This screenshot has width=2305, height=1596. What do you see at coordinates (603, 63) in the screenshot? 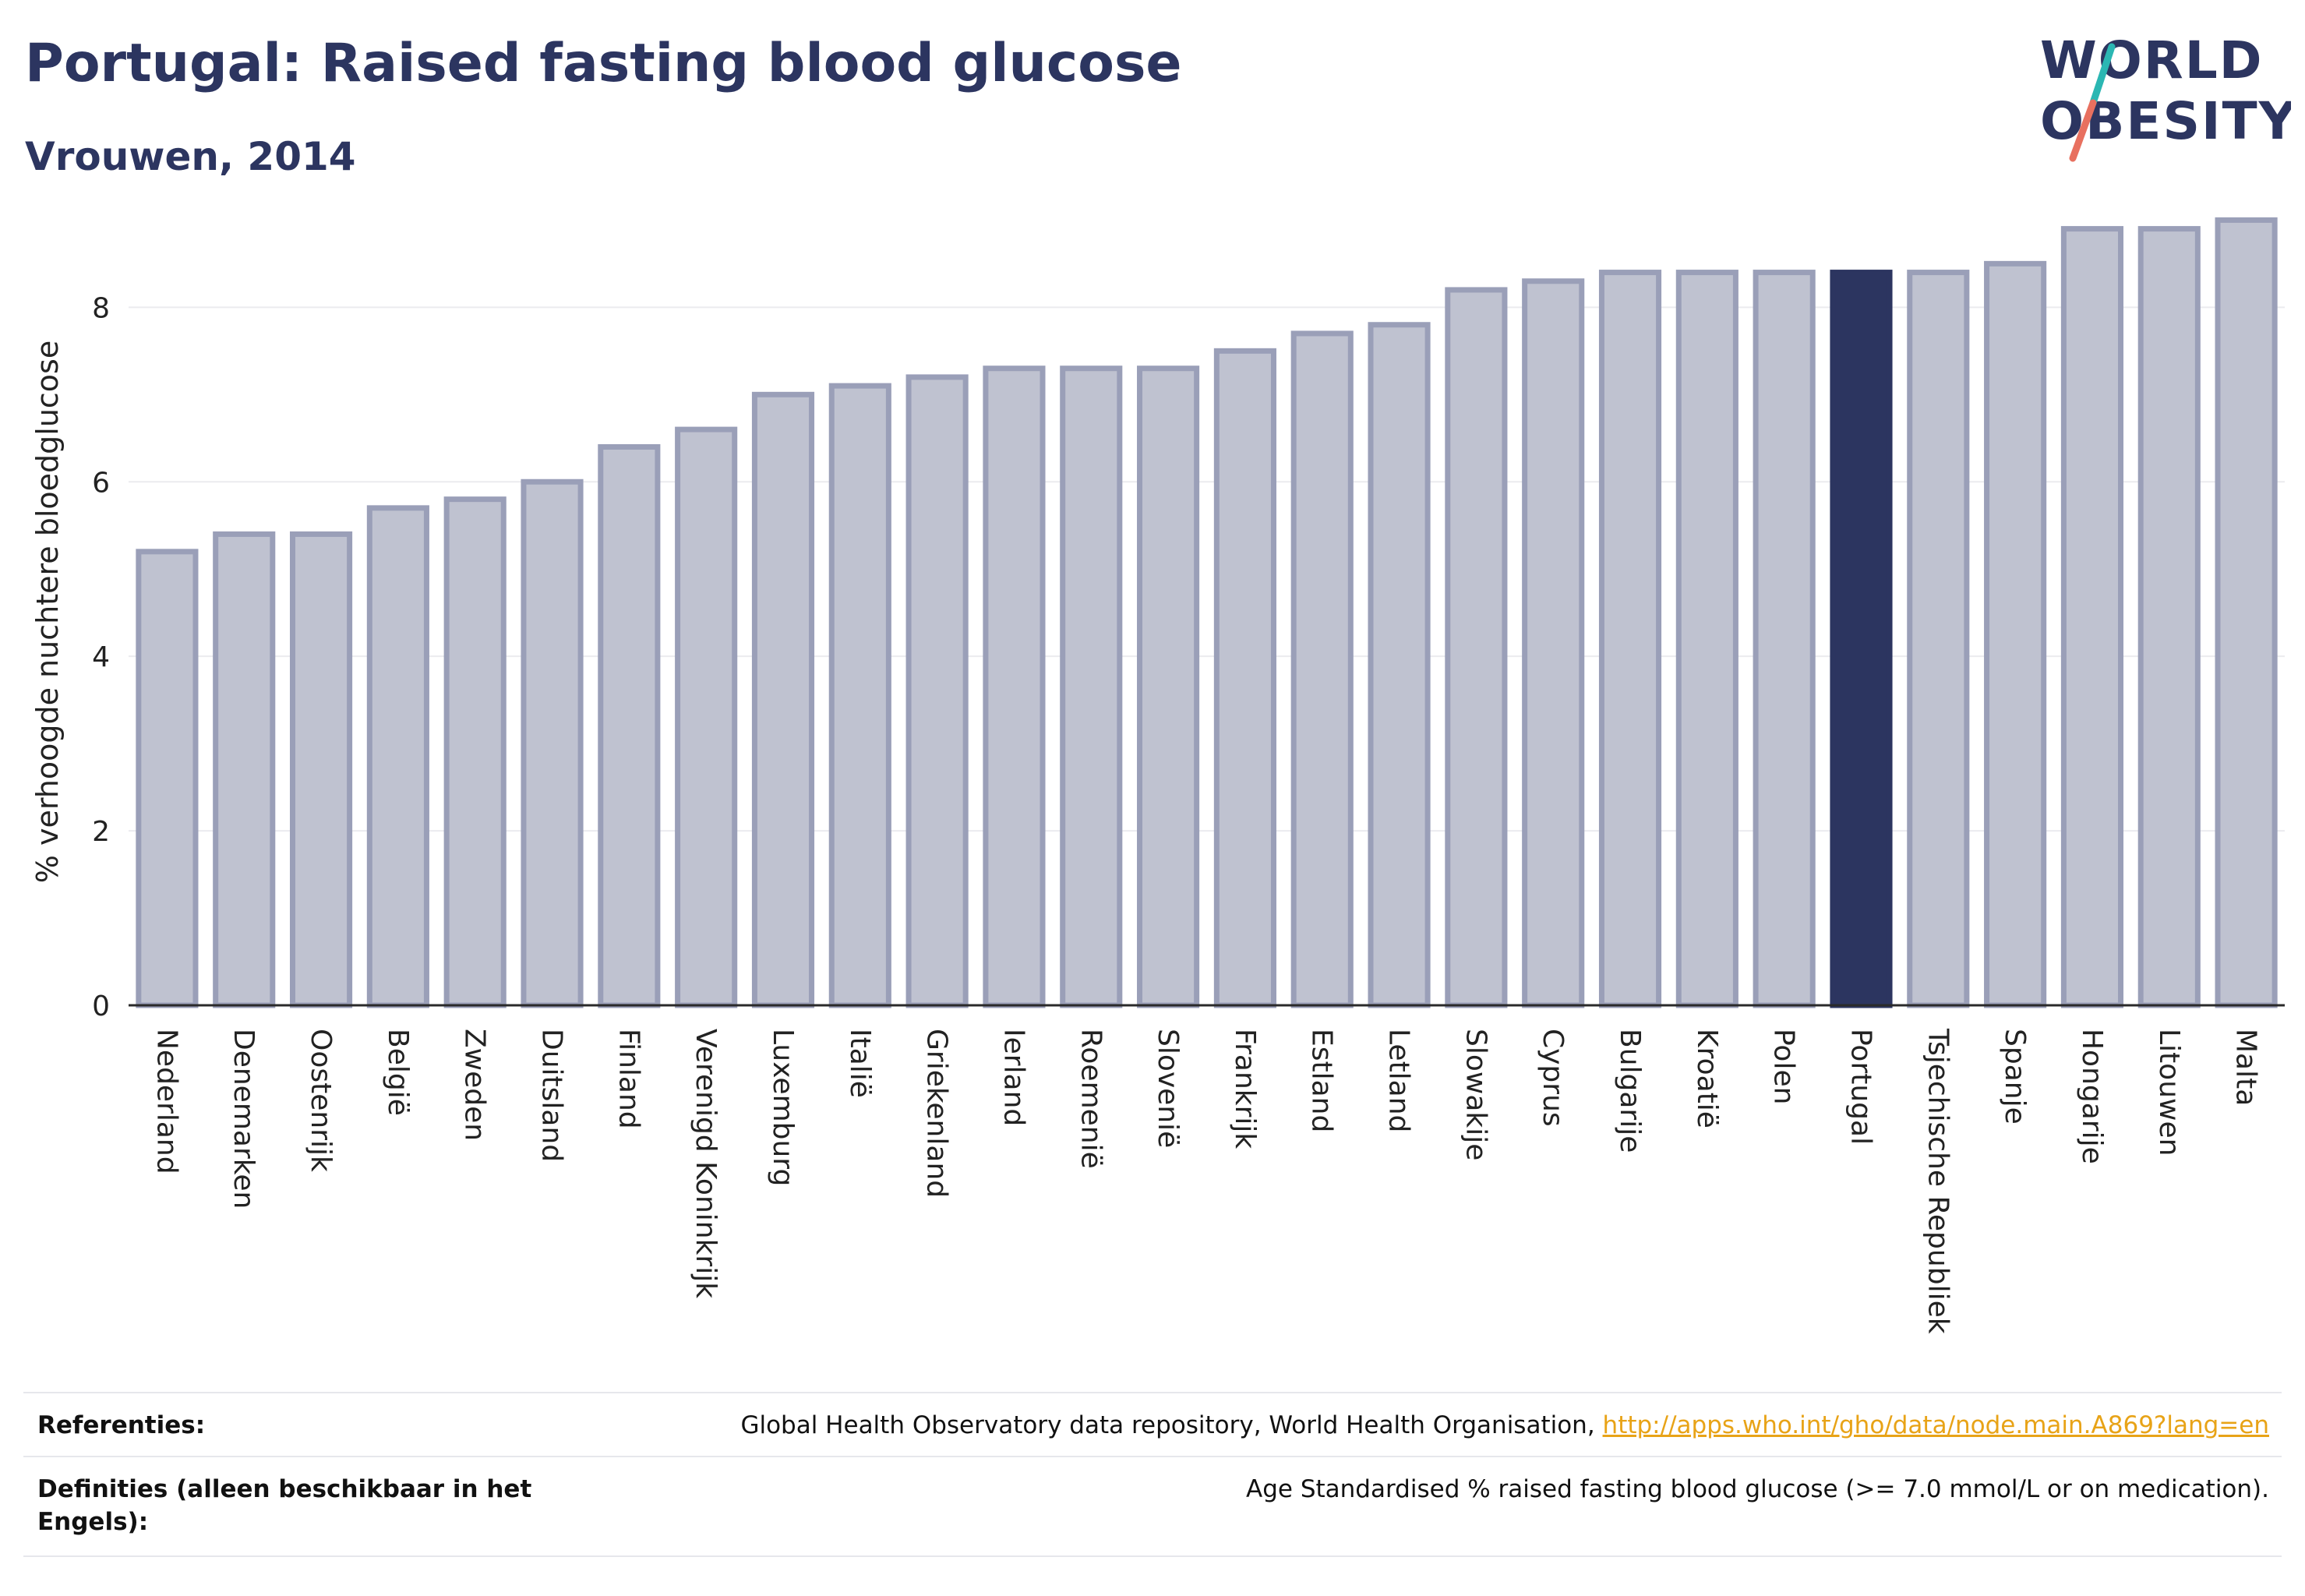
I see `page-title: Portugal: Raised fasting blood glucose` at bounding box center [603, 63].